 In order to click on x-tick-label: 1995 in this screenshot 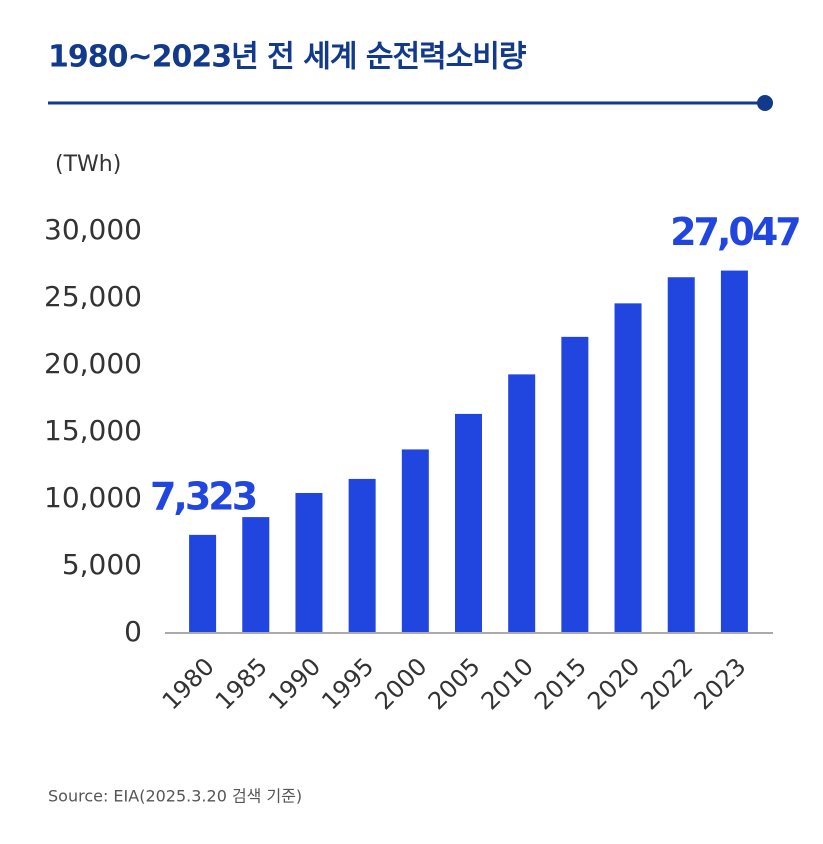, I will do `click(347, 683)`.